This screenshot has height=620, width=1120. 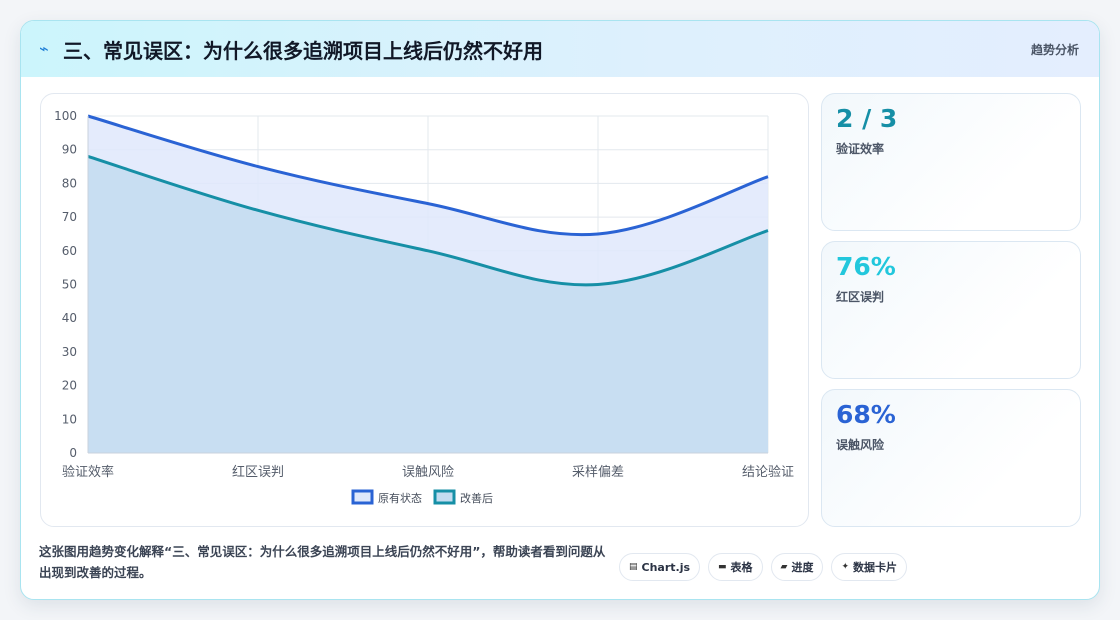 I want to click on stat-card-2: 76% 红区误判, so click(x=951, y=310).